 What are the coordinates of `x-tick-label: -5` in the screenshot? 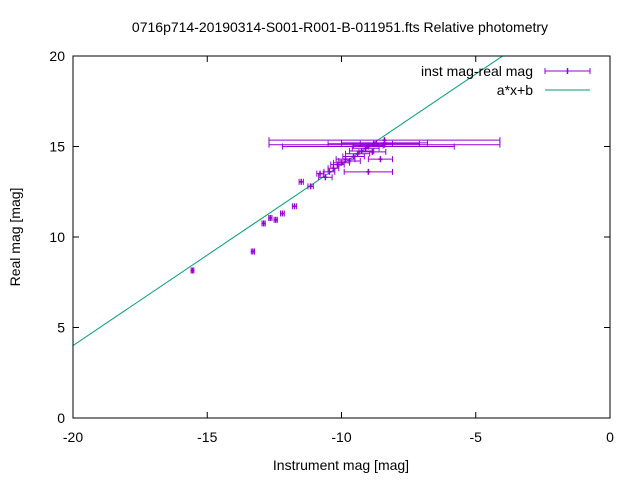 It's located at (476, 437).